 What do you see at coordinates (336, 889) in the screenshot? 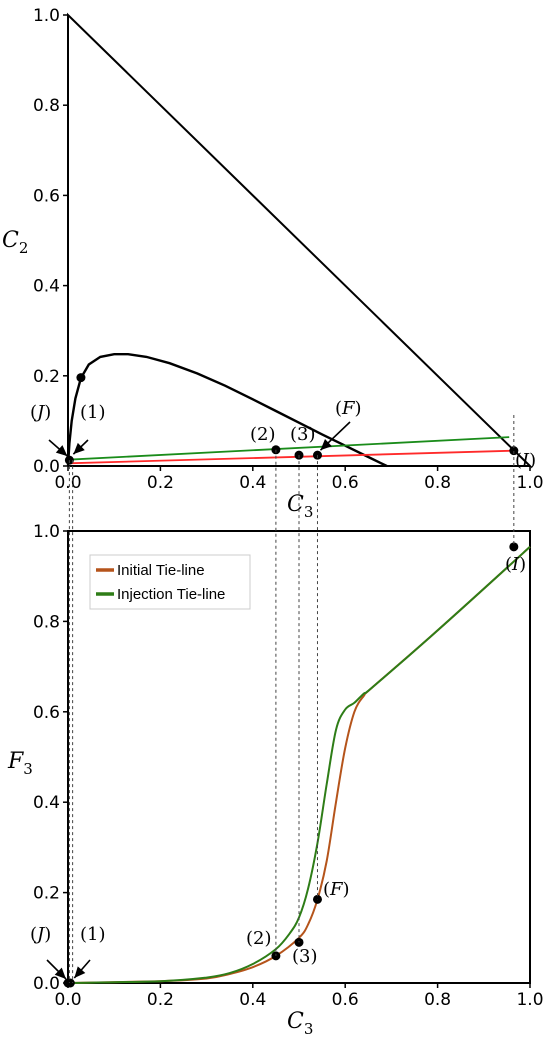
I see `flow-label-F: (F)` at bounding box center [336, 889].